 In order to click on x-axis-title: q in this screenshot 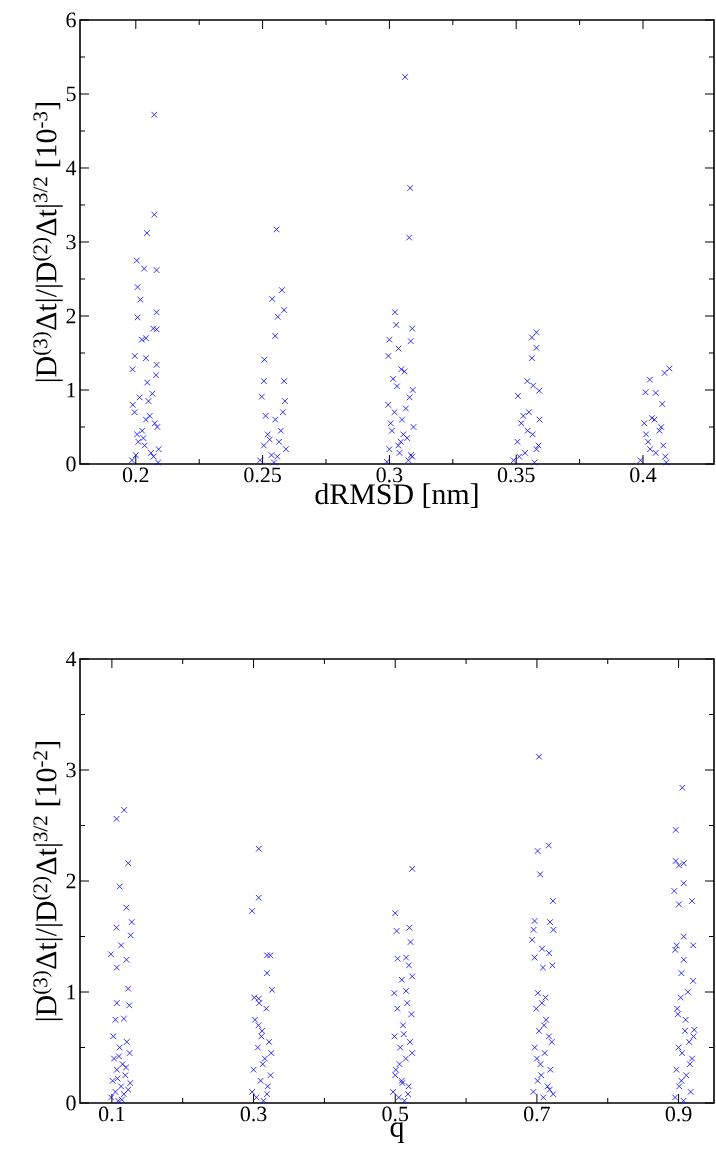, I will do `click(397, 1132)`.